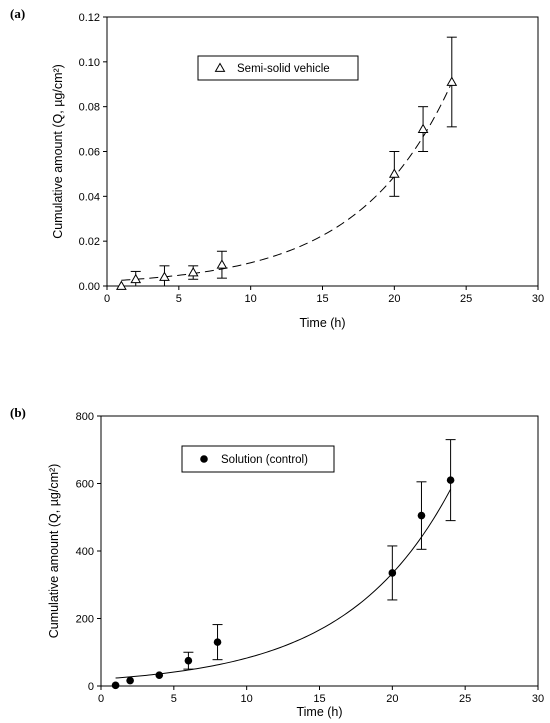 The image size is (550, 723). What do you see at coordinates (91, 687) in the screenshot?
I see `y-tick-label: 0` at bounding box center [91, 687].